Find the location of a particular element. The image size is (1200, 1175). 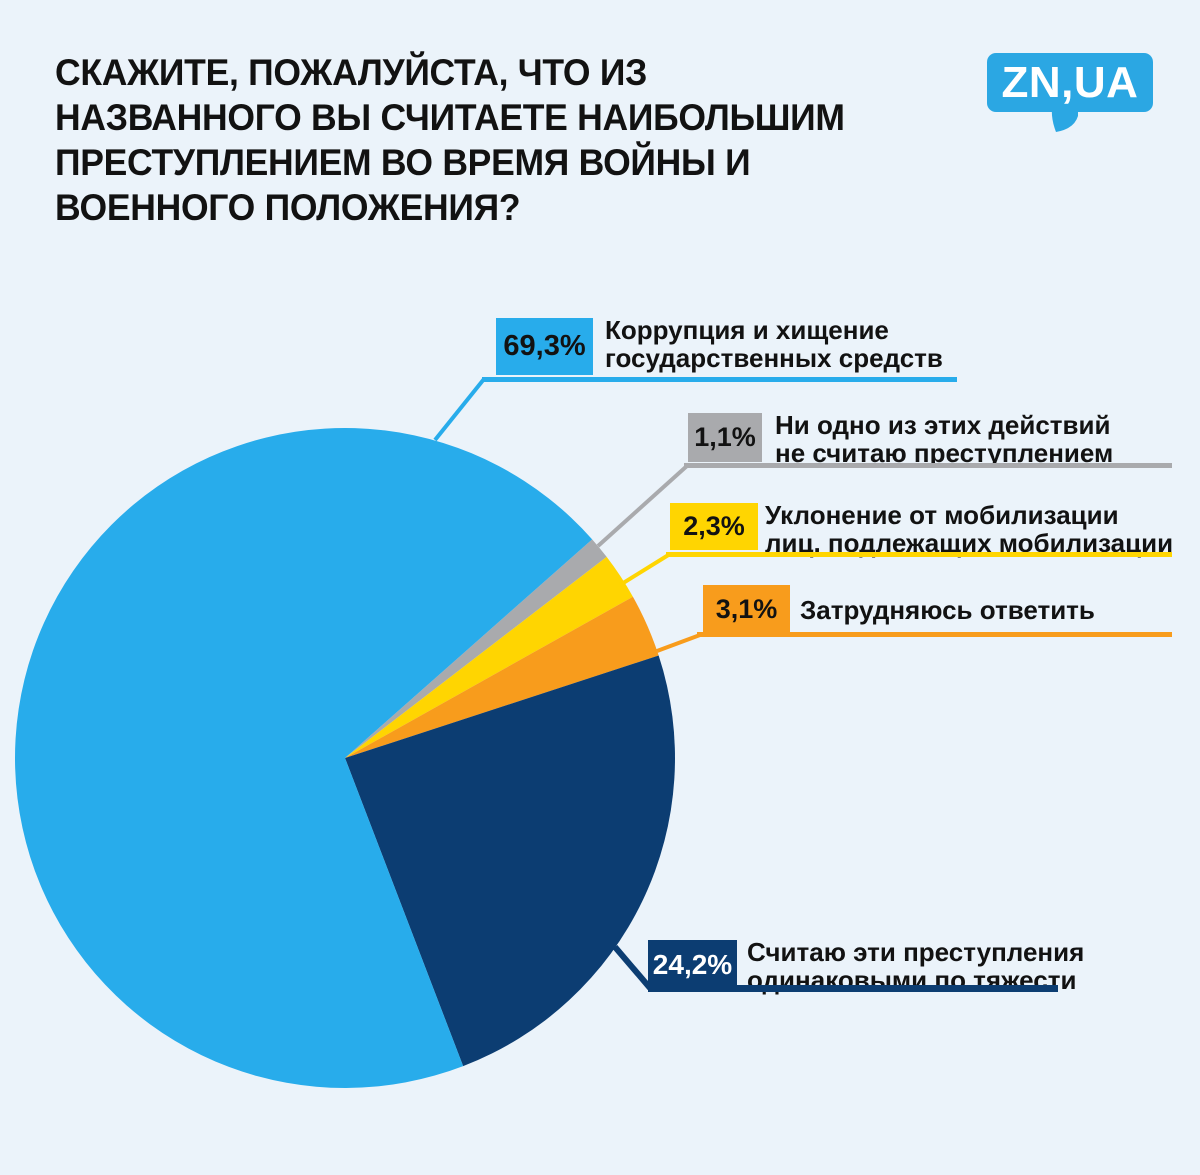

title-line: ВОЕННОГО ПОЛОЖЕНИЯ? is located at coordinates (288, 207).